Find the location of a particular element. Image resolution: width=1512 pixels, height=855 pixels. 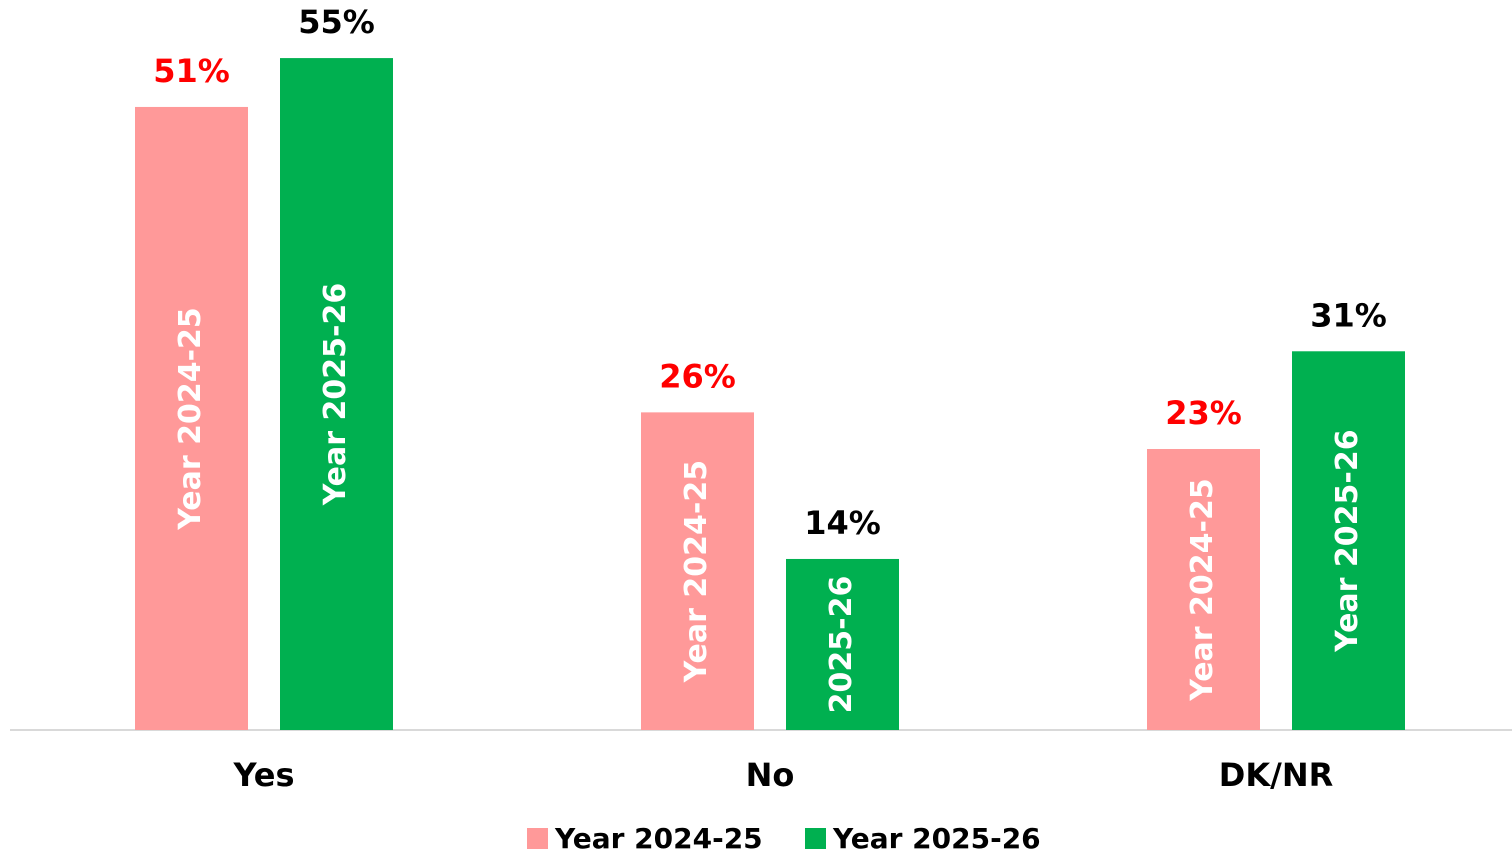

x-tick-label: DK/NR is located at coordinates (1276, 775).